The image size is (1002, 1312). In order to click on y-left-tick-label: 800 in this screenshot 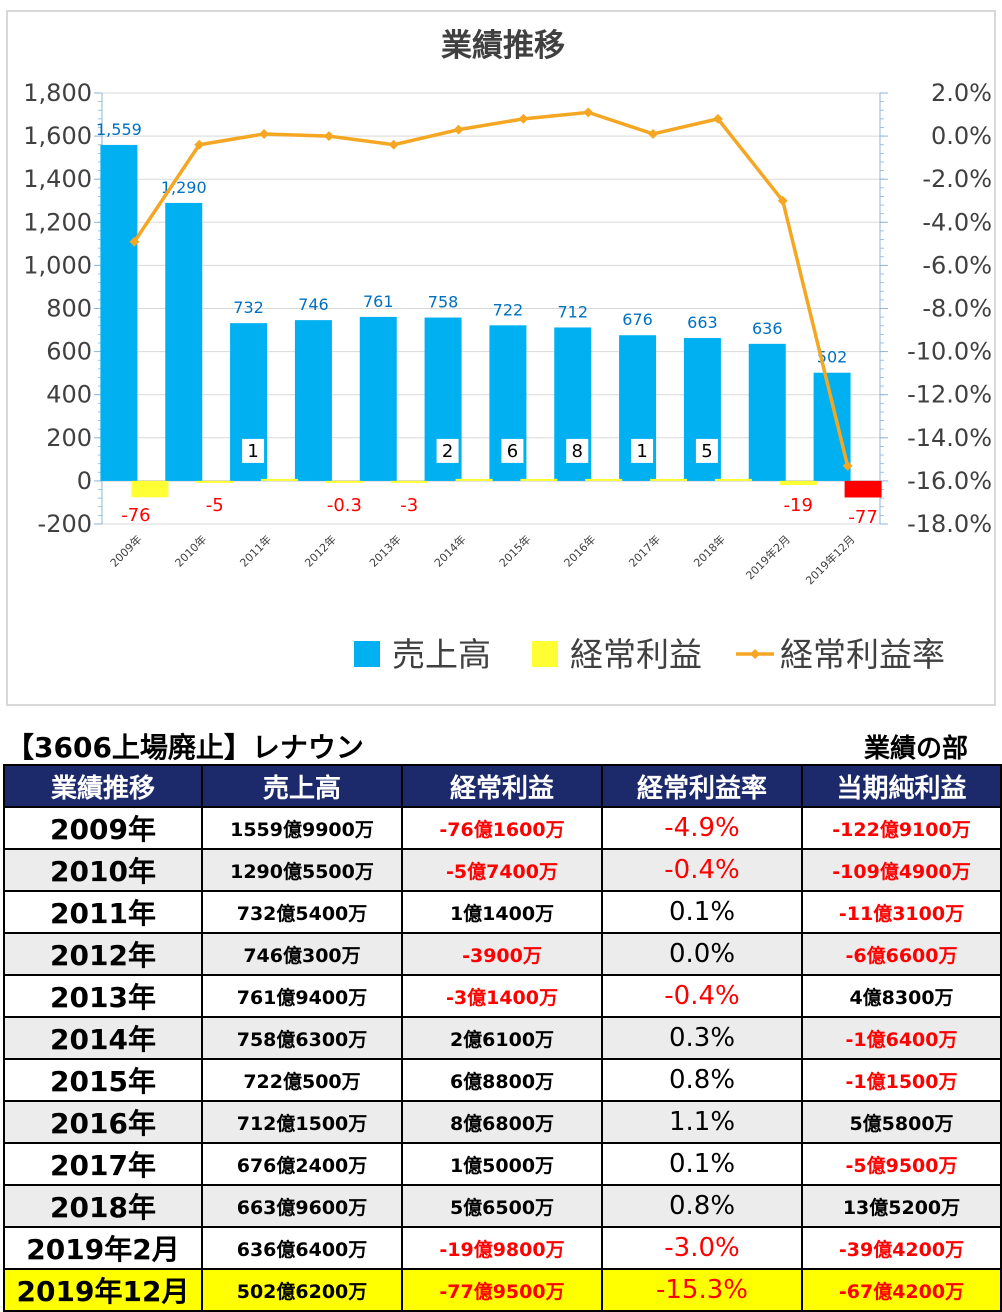, I will do `click(69, 309)`.